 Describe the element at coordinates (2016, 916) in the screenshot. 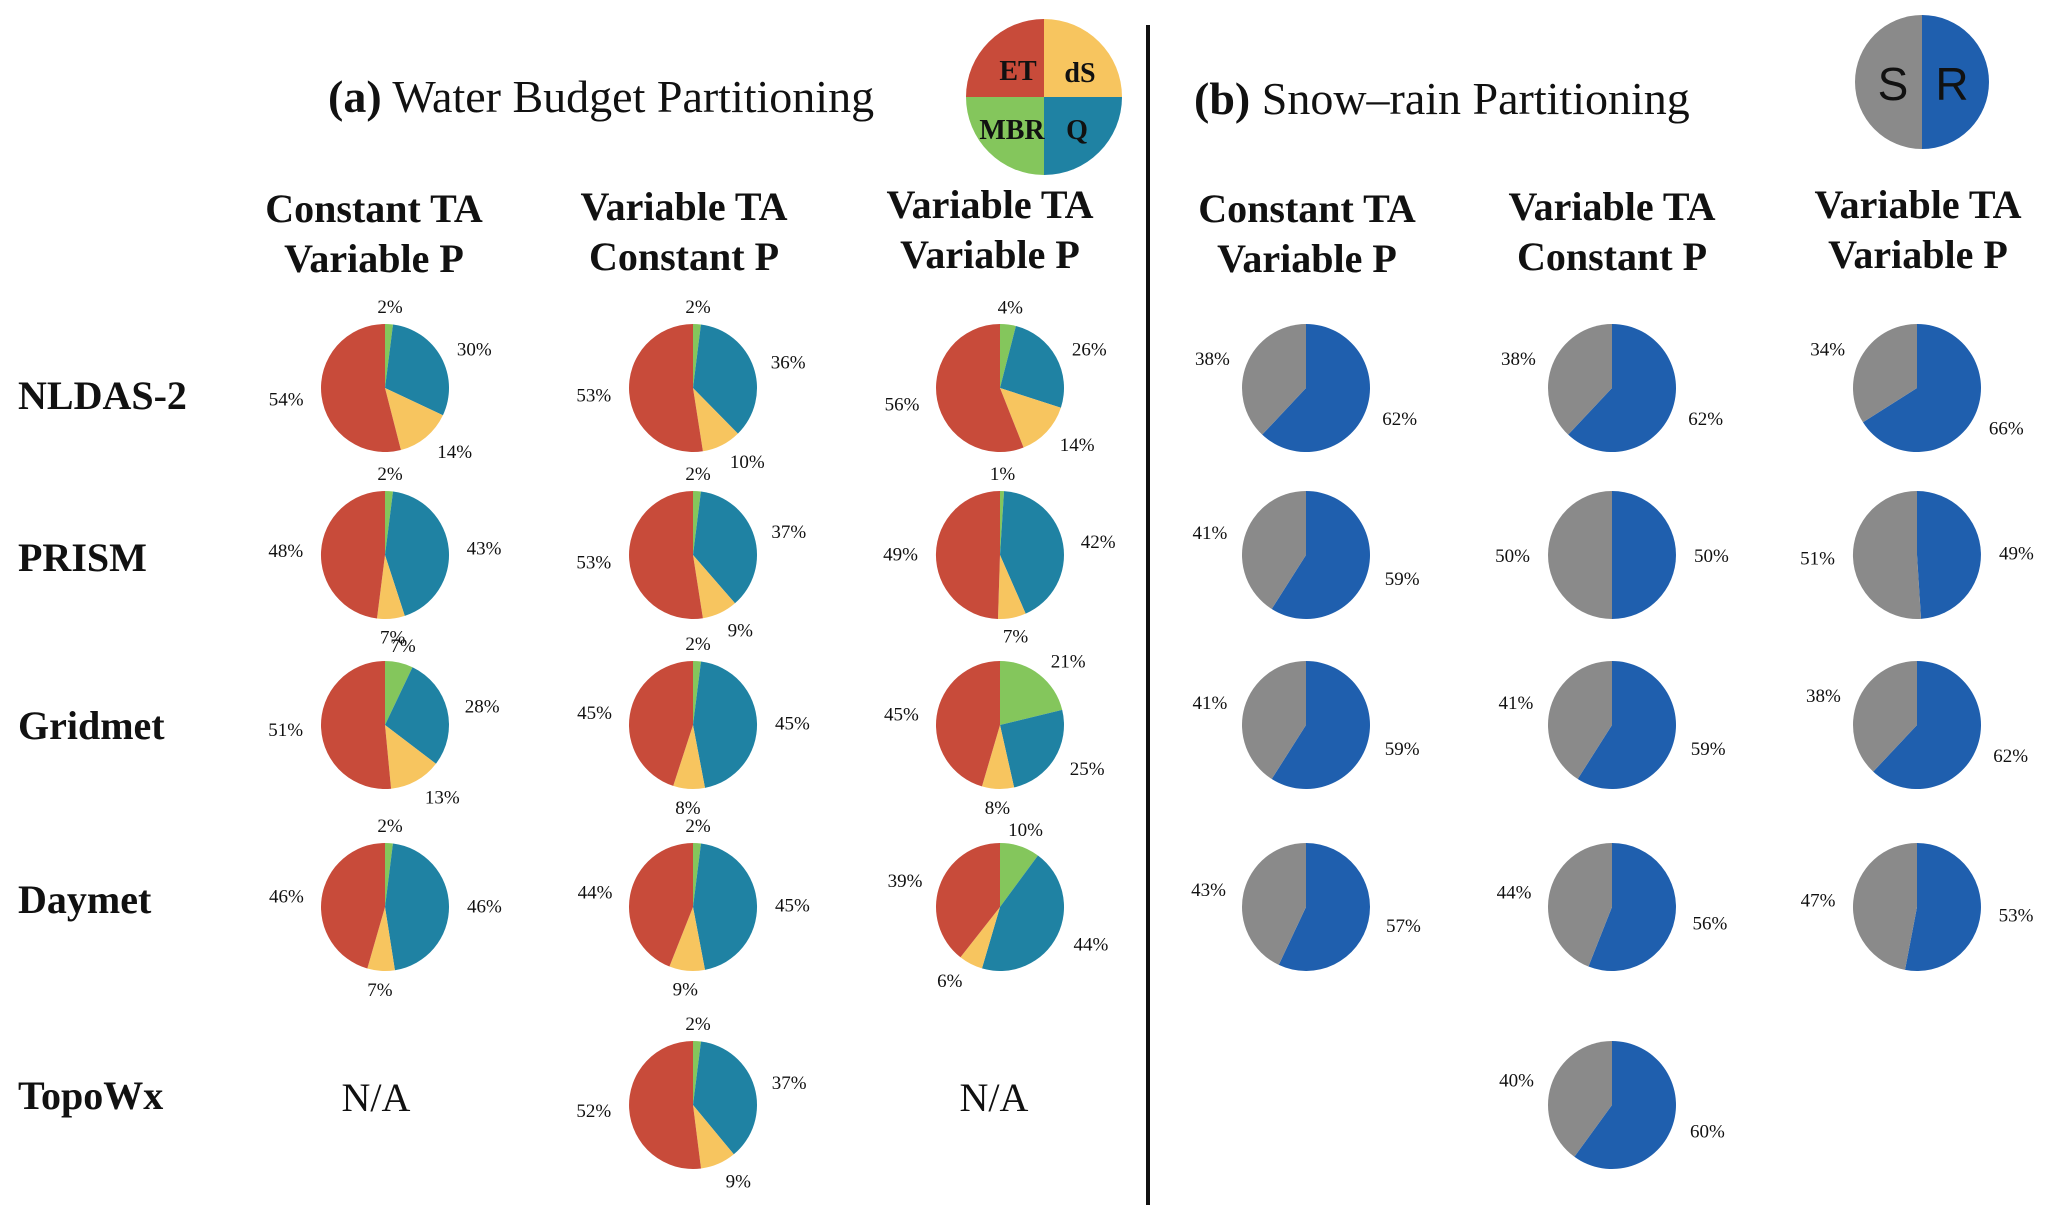

I see `label-r: 53%` at that location.